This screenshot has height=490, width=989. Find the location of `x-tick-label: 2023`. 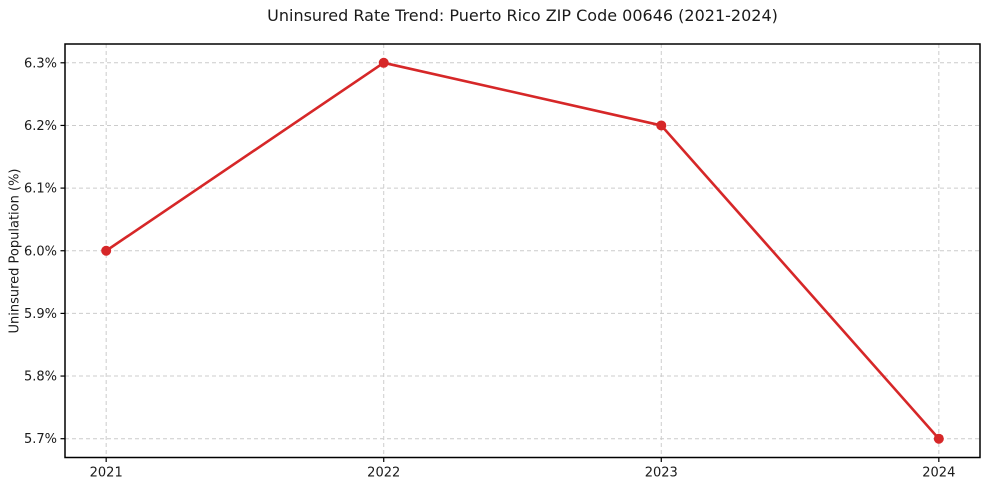

x-tick-label: 2023 is located at coordinates (661, 473).